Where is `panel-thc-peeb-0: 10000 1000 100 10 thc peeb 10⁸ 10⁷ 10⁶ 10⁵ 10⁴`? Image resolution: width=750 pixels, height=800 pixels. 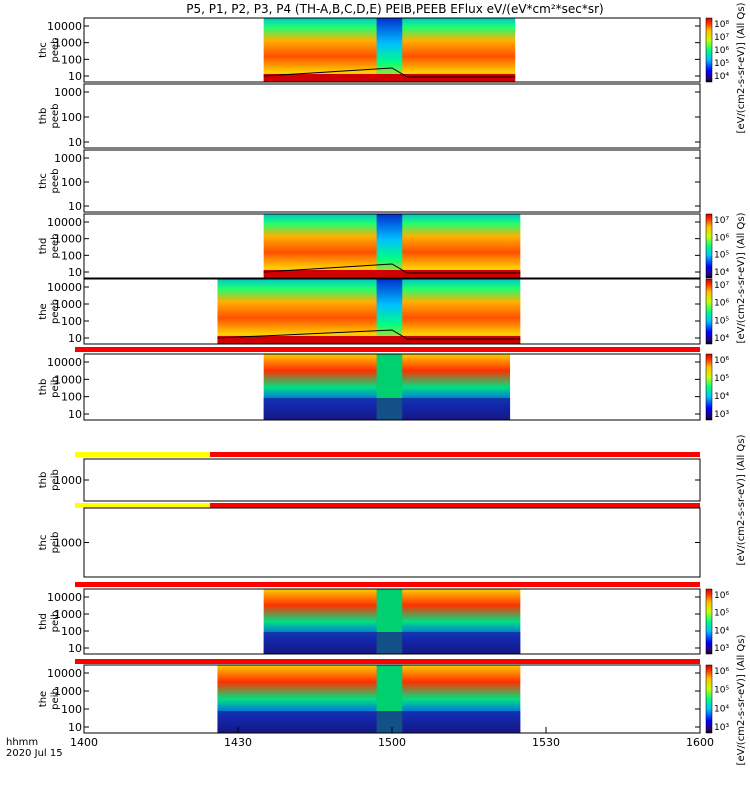 panel-thc-peeb-0: 10000 1000 100 10 thc peeb 10⁸ 10⁷ 10⁶ 10⁵ 10⁴ is located at coordinates (383, 50).